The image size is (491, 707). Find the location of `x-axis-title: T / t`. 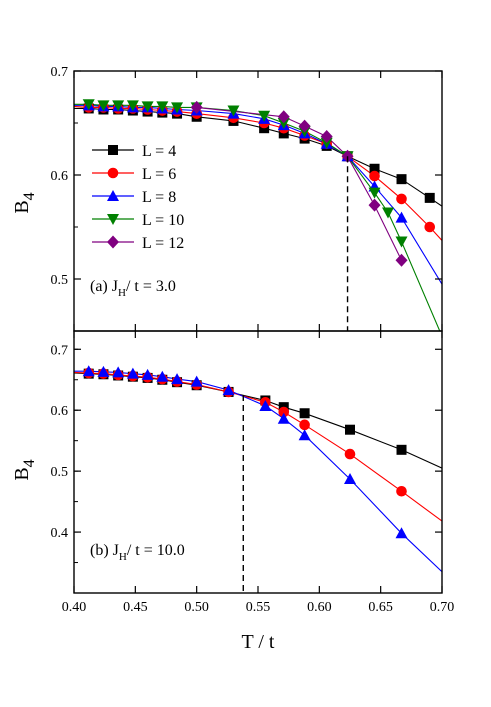

x-axis-title: T / t is located at coordinates (258, 642).